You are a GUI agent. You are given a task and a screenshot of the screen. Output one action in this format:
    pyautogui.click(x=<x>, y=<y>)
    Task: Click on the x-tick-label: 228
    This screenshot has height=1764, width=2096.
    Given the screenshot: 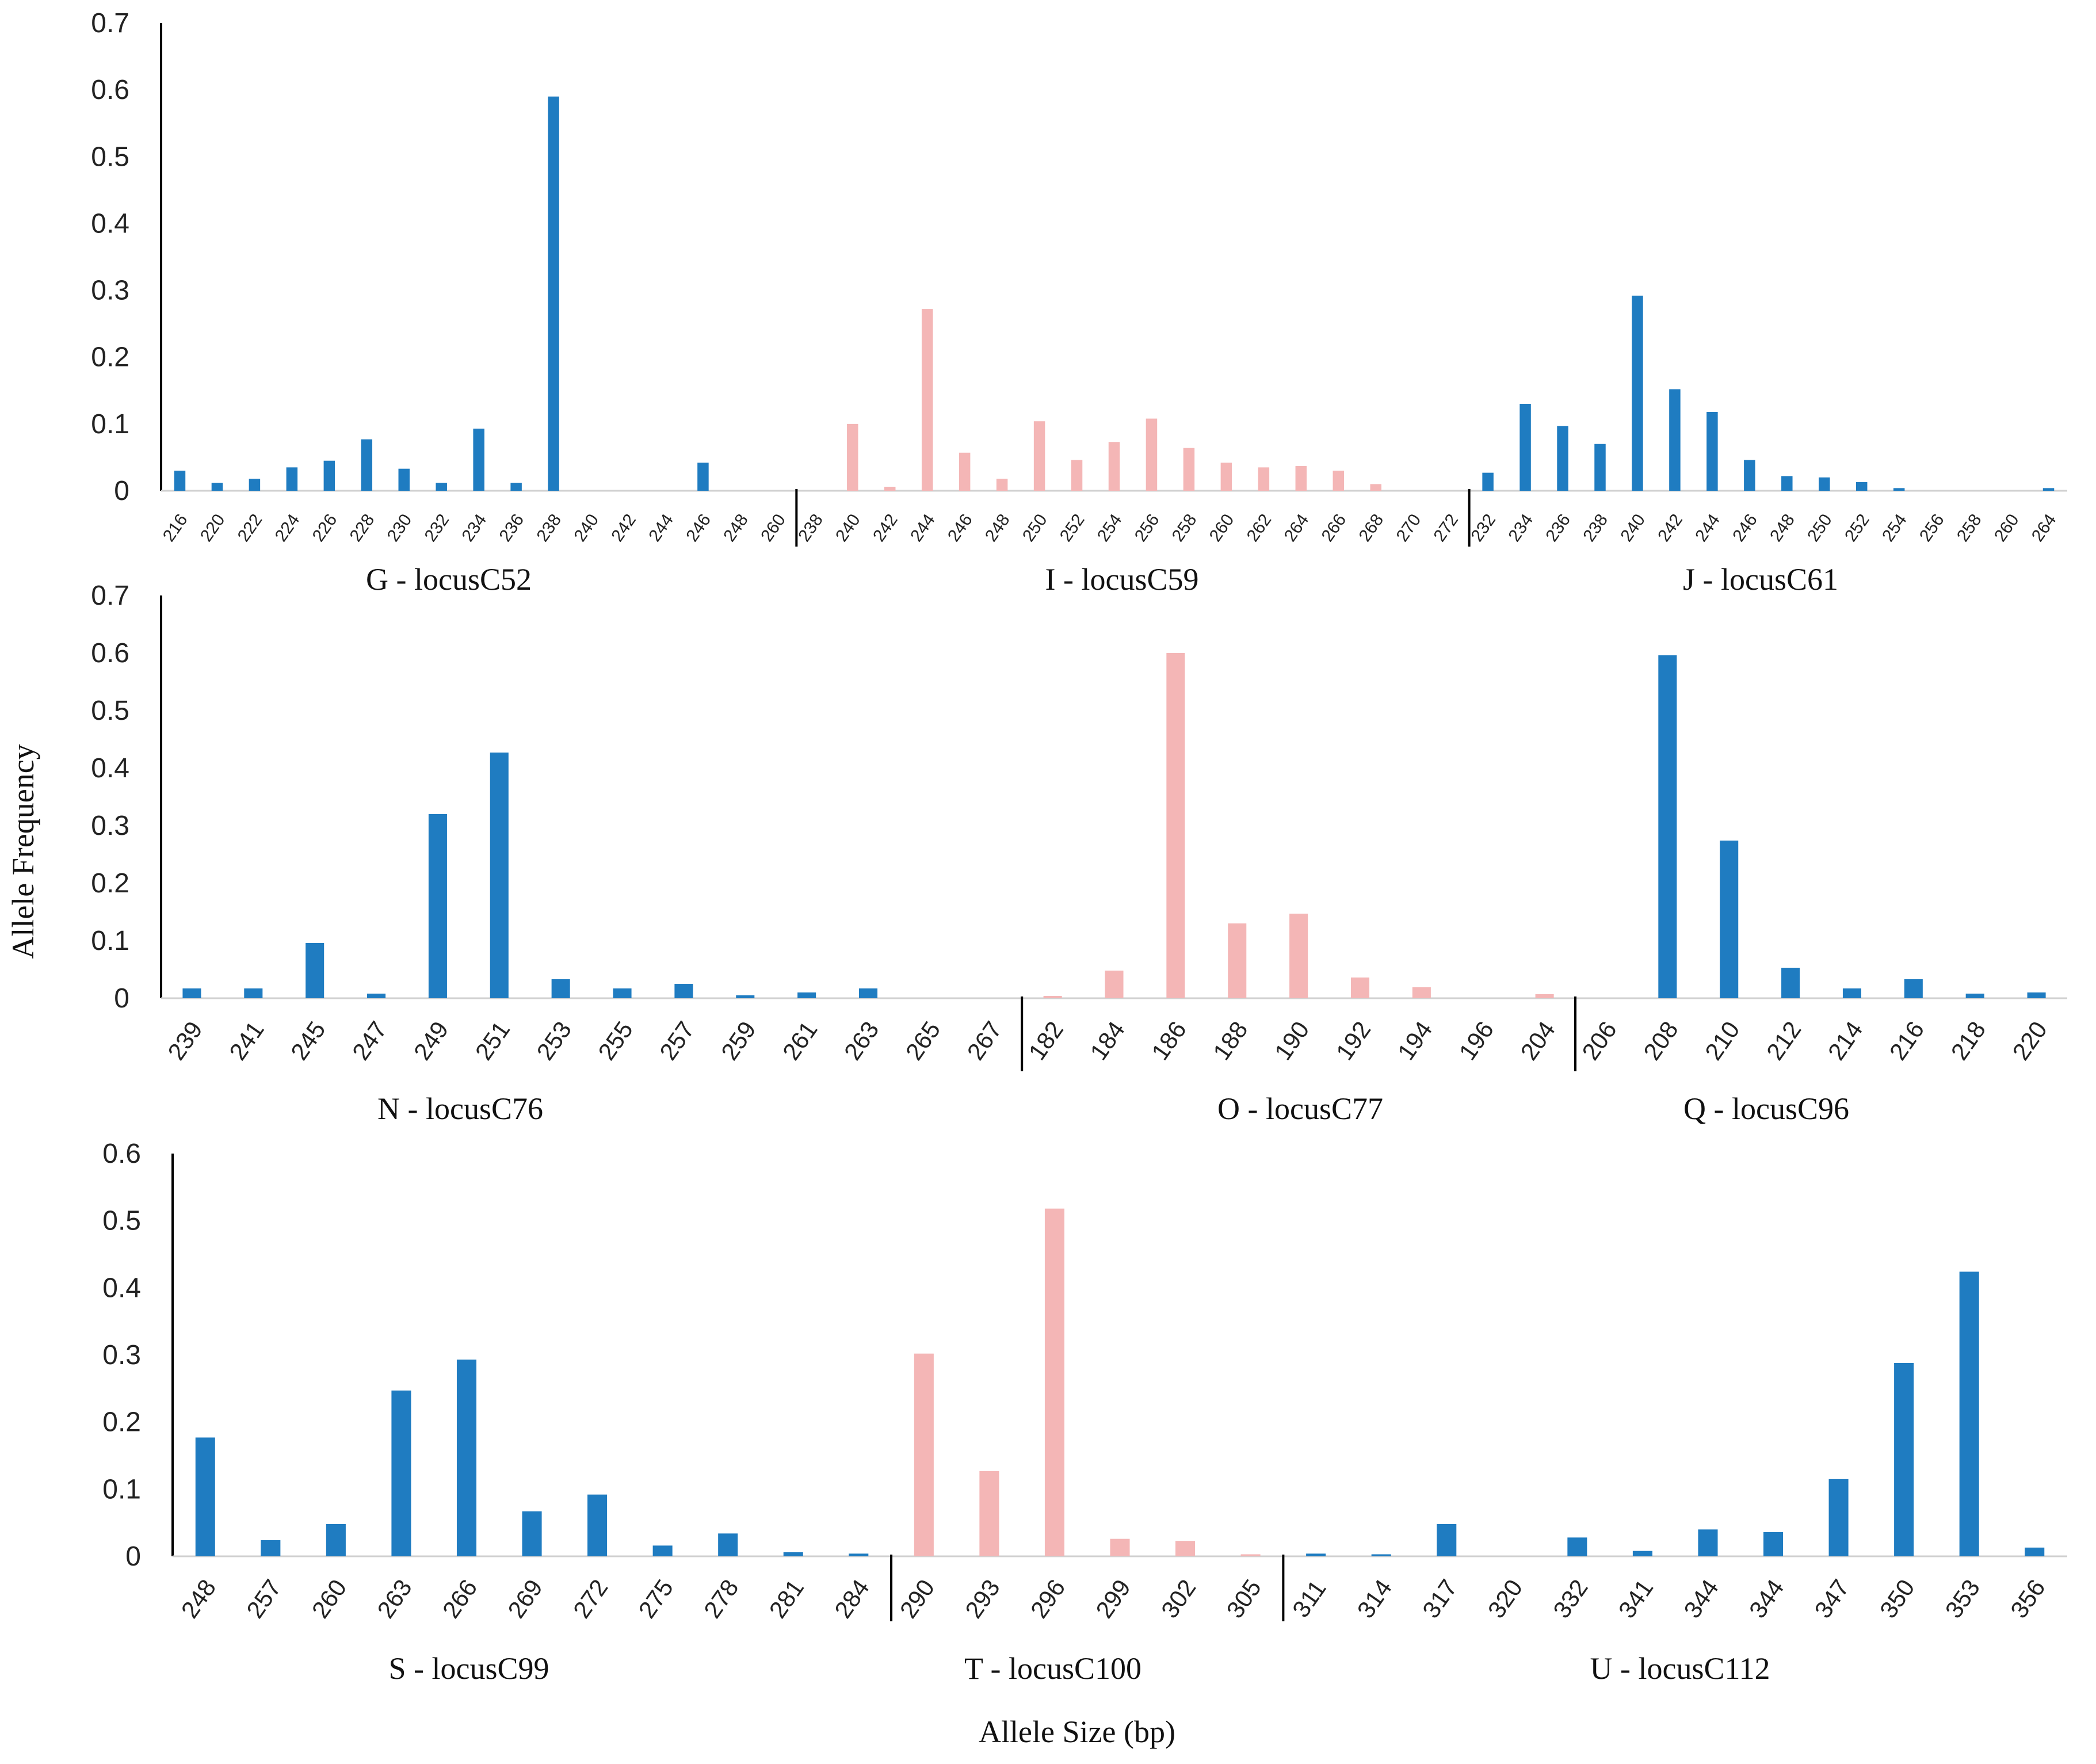 What is the action you would take?
    pyautogui.click(x=362, y=528)
    